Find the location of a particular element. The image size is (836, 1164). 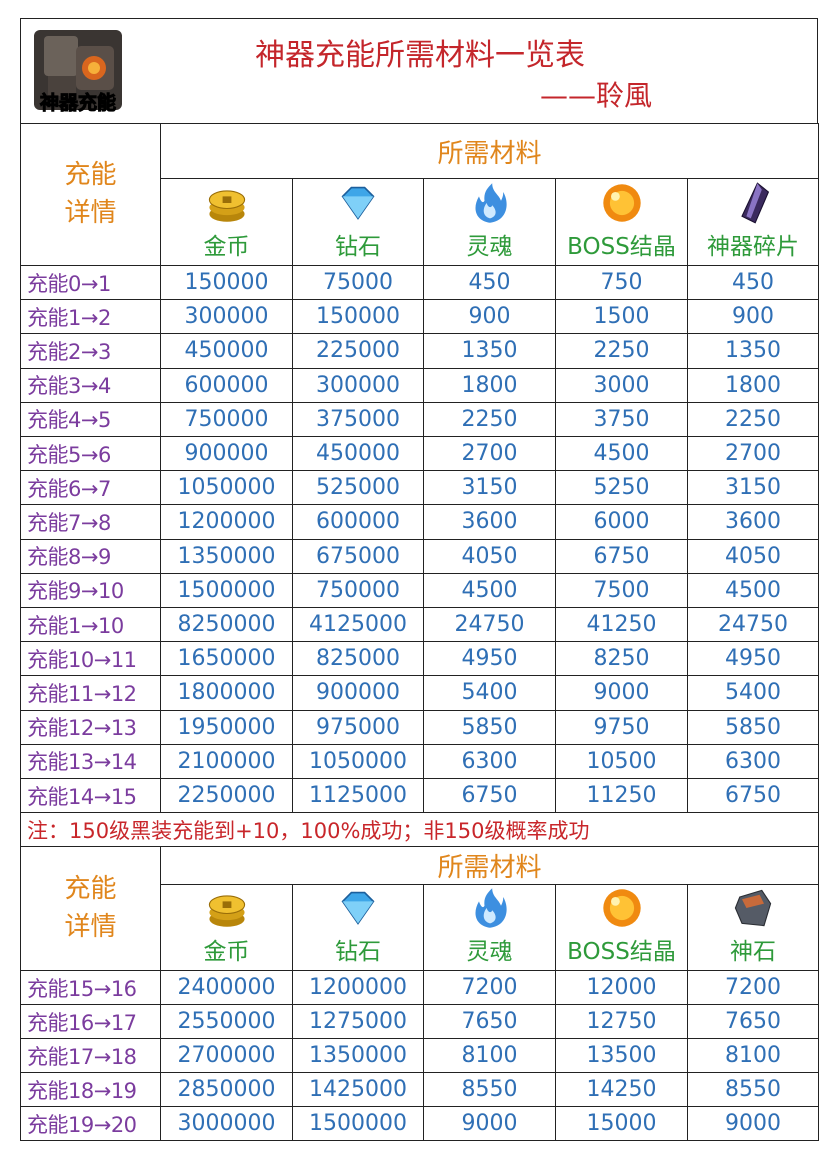

value-cell: 2700 is located at coordinates (753, 454).